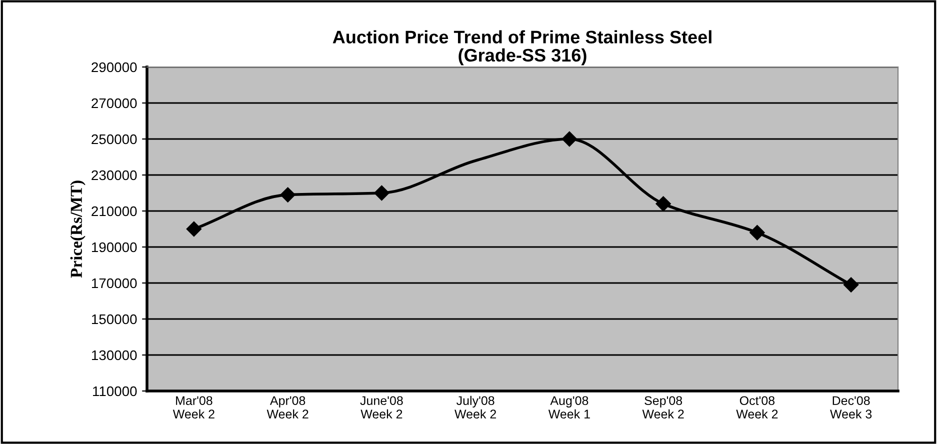 The image size is (937, 444). Describe the element at coordinates (115, 391) in the screenshot. I see `y-tick-label: 110000` at that location.